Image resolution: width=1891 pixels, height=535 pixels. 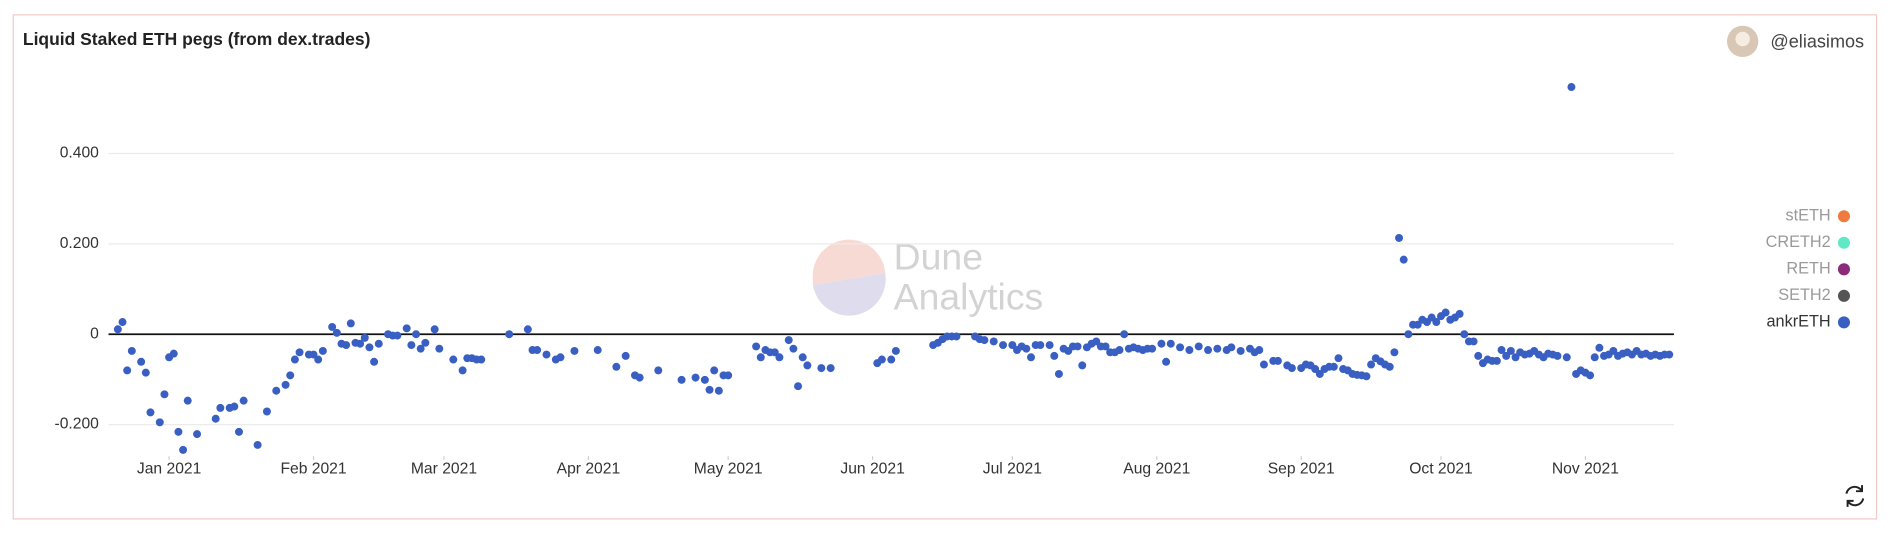 What do you see at coordinates (1808, 216) in the screenshot?
I see `legend-label: stETH` at bounding box center [1808, 216].